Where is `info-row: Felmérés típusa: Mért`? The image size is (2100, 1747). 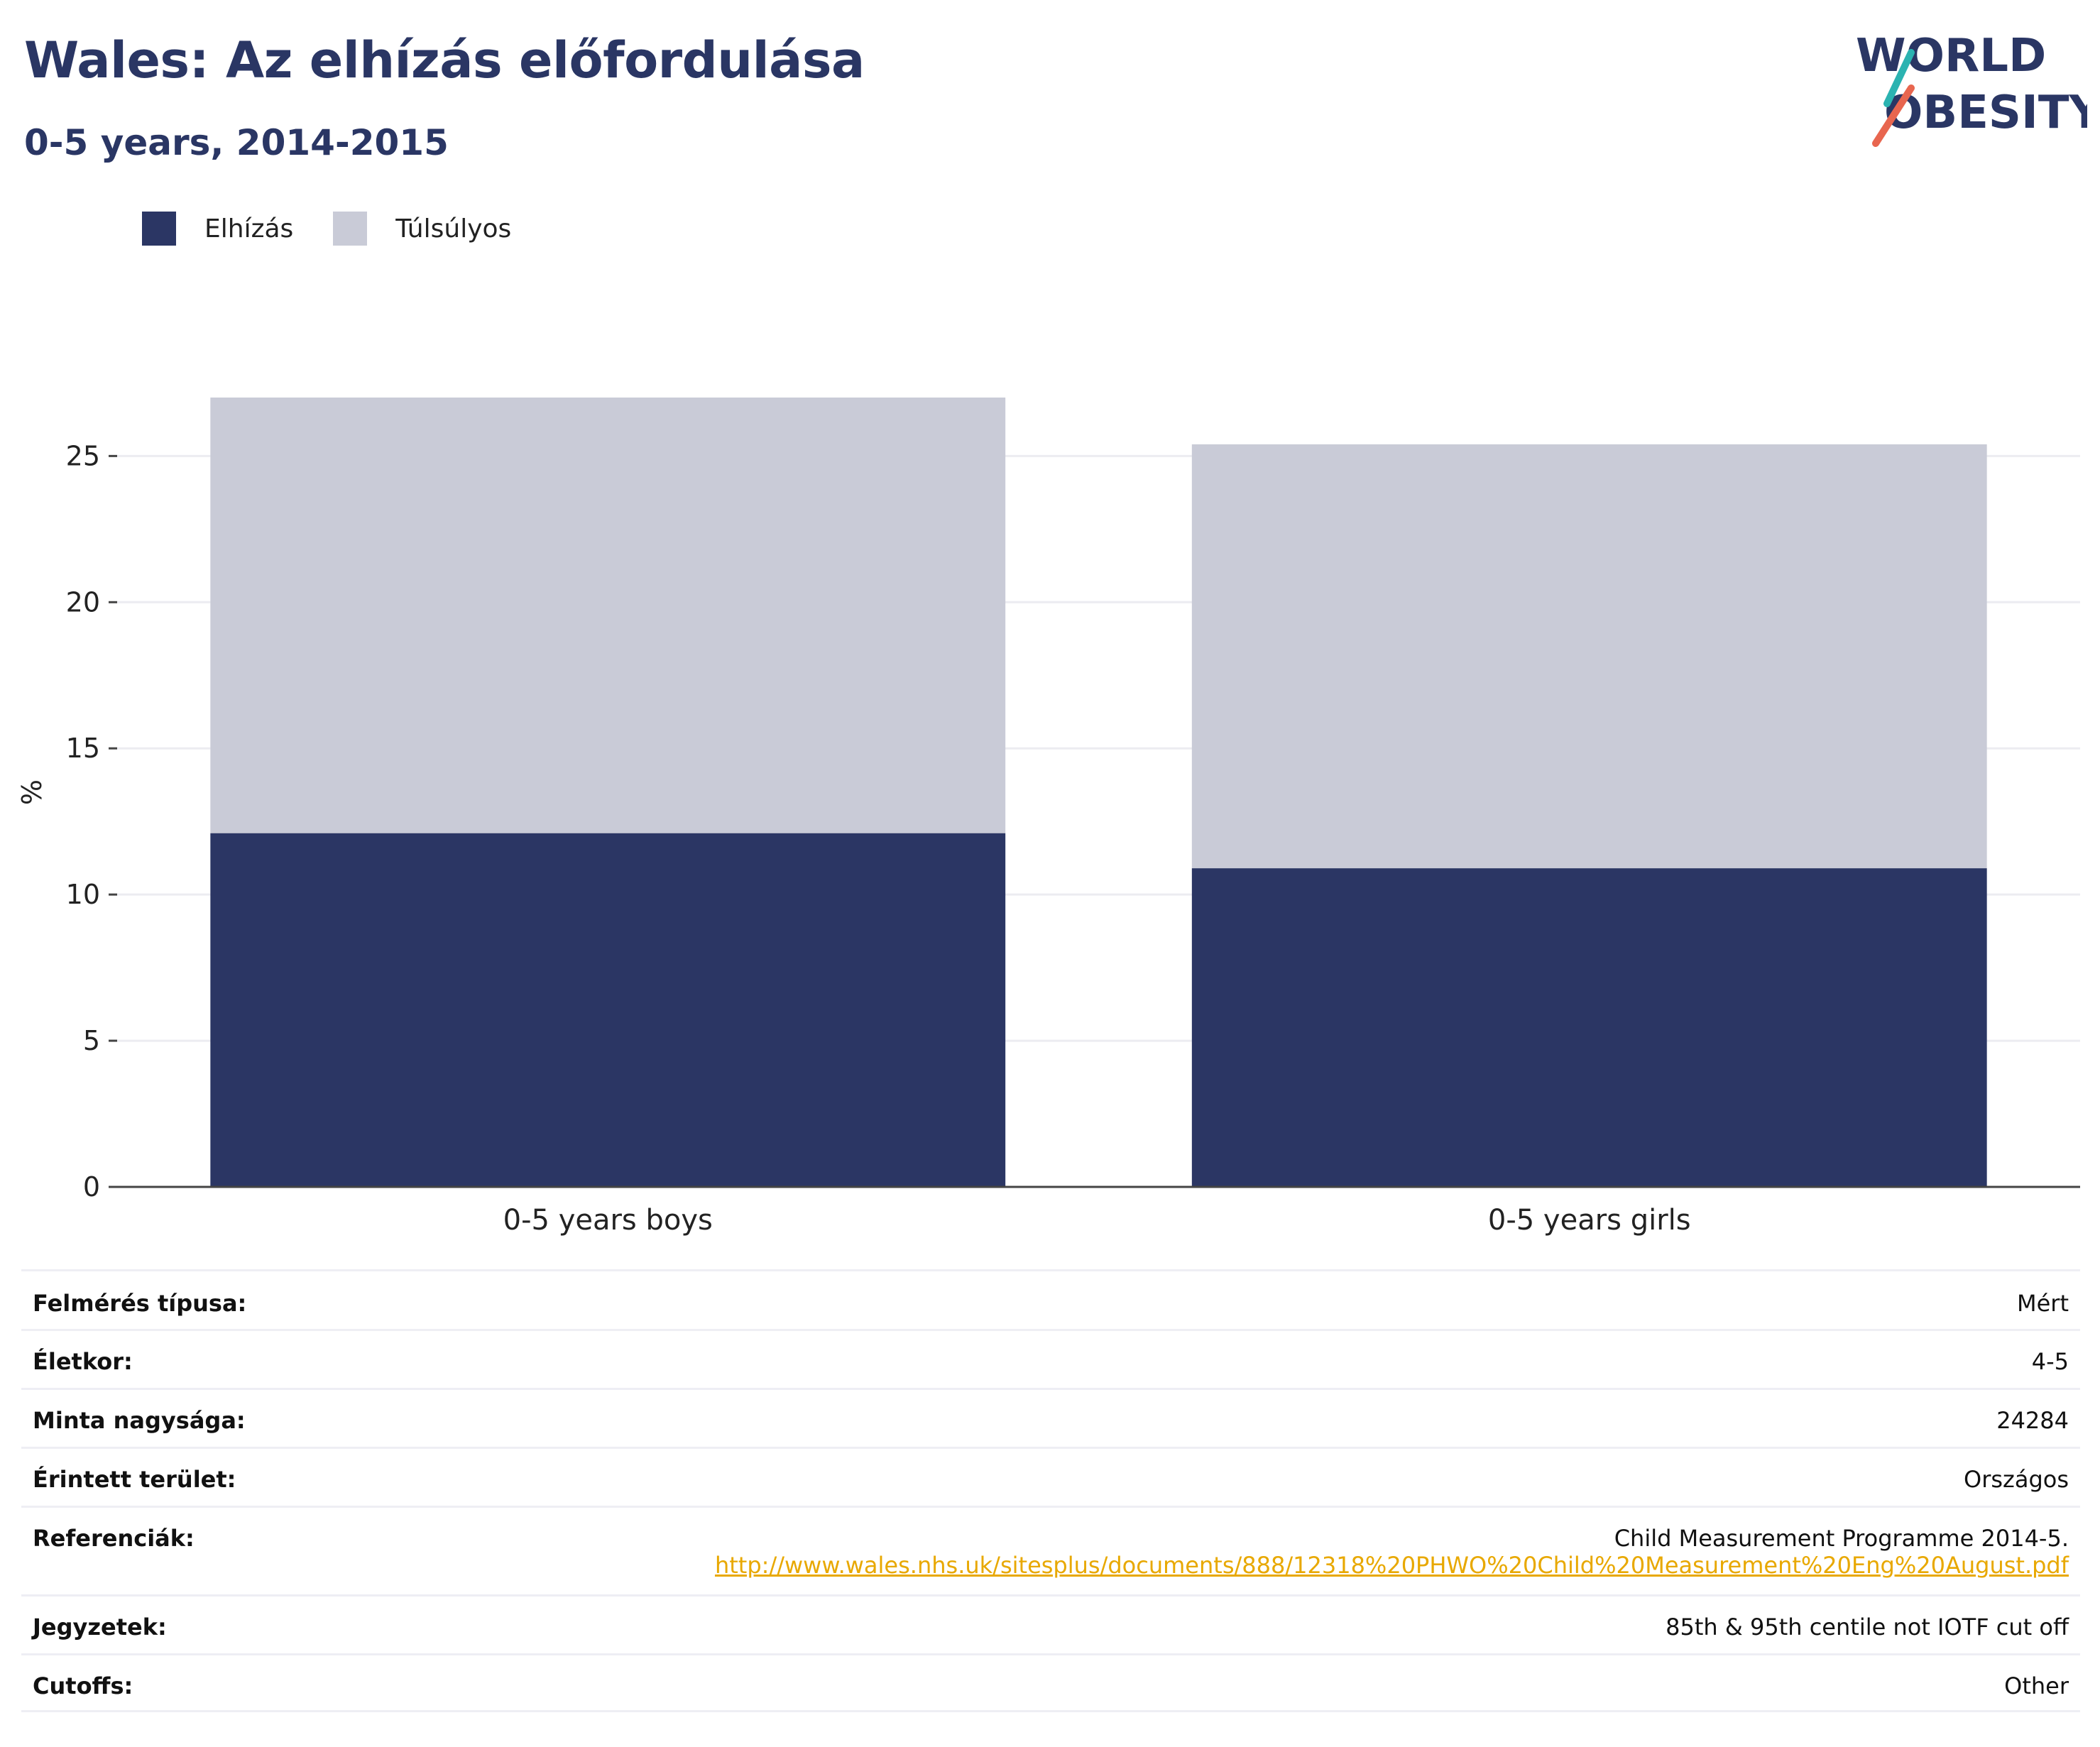
info-row: Felmérés típusa: Mért is located at coordinates (1050, 1299).